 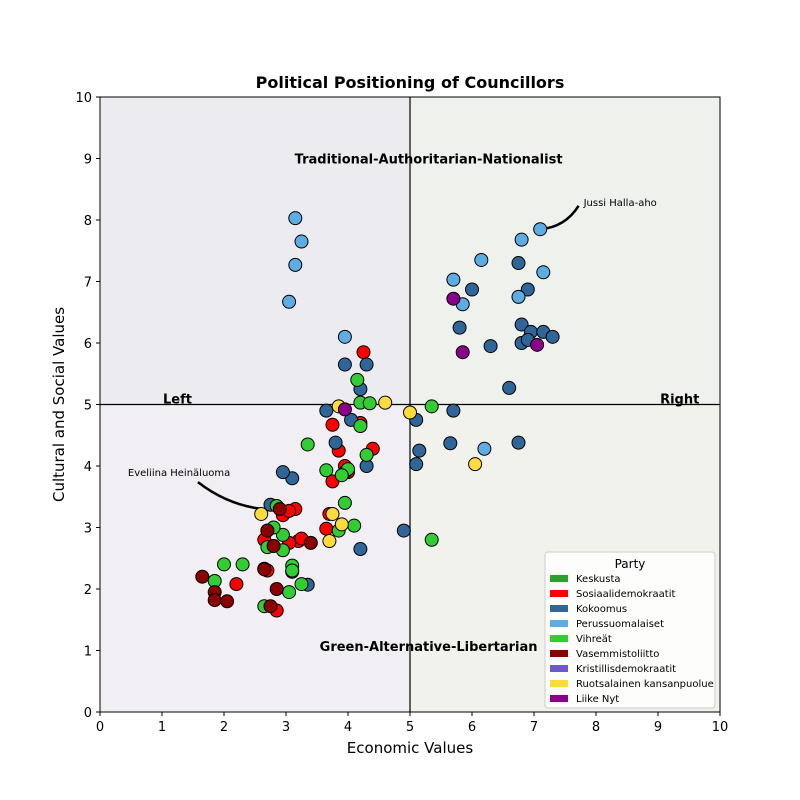 I want to click on x-tick-label: 0, so click(x=100, y=727).